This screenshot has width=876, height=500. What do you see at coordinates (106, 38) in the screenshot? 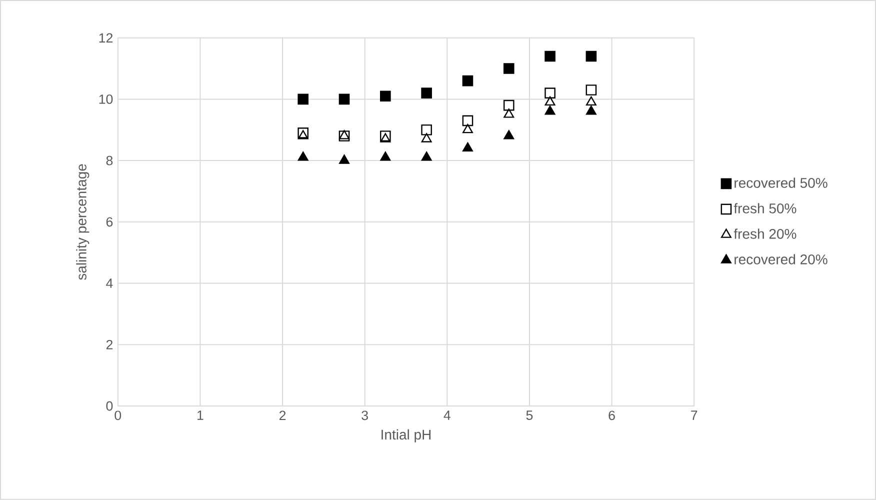
I see `y-tick-label: 12` at bounding box center [106, 38].